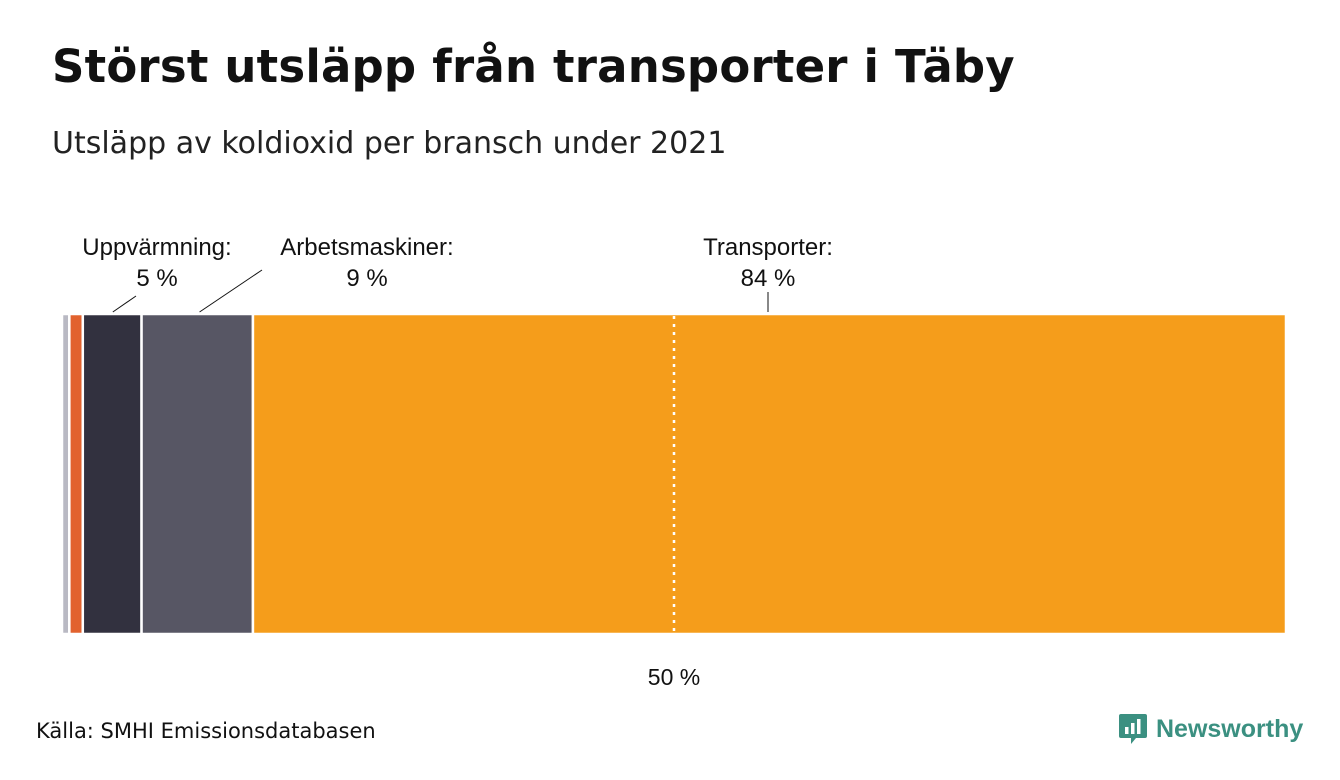  What do you see at coordinates (156, 278) in the screenshot?
I see `annotation-value: 5 %` at bounding box center [156, 278].